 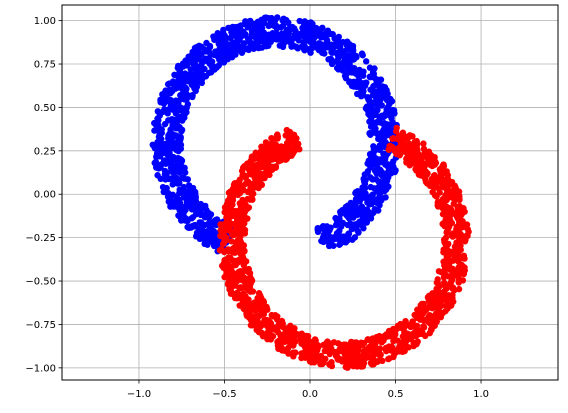 I want to click on y-tick-label: −0.50, so click(x=40, y=282).